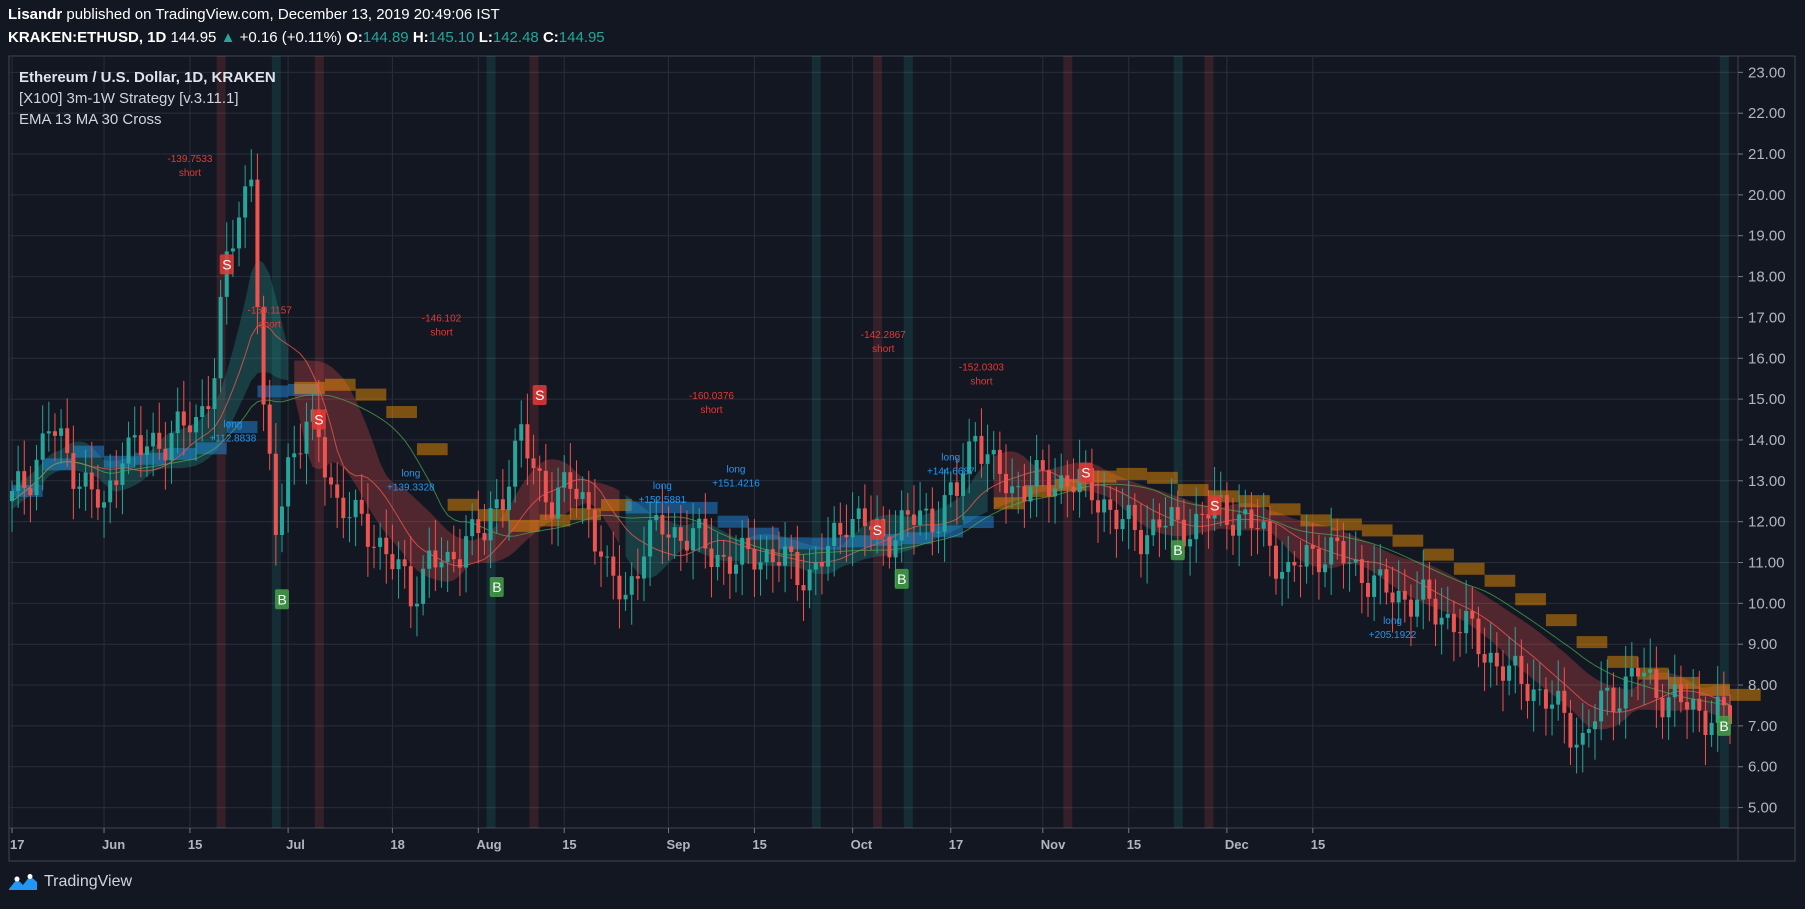 The image size is (1805, 909). What do you see at coordinates (87, 37) in the screenshot?
I see `symbol-label: KRAKEN:ETHUSD, 1D` at bounding box center [87, 37].